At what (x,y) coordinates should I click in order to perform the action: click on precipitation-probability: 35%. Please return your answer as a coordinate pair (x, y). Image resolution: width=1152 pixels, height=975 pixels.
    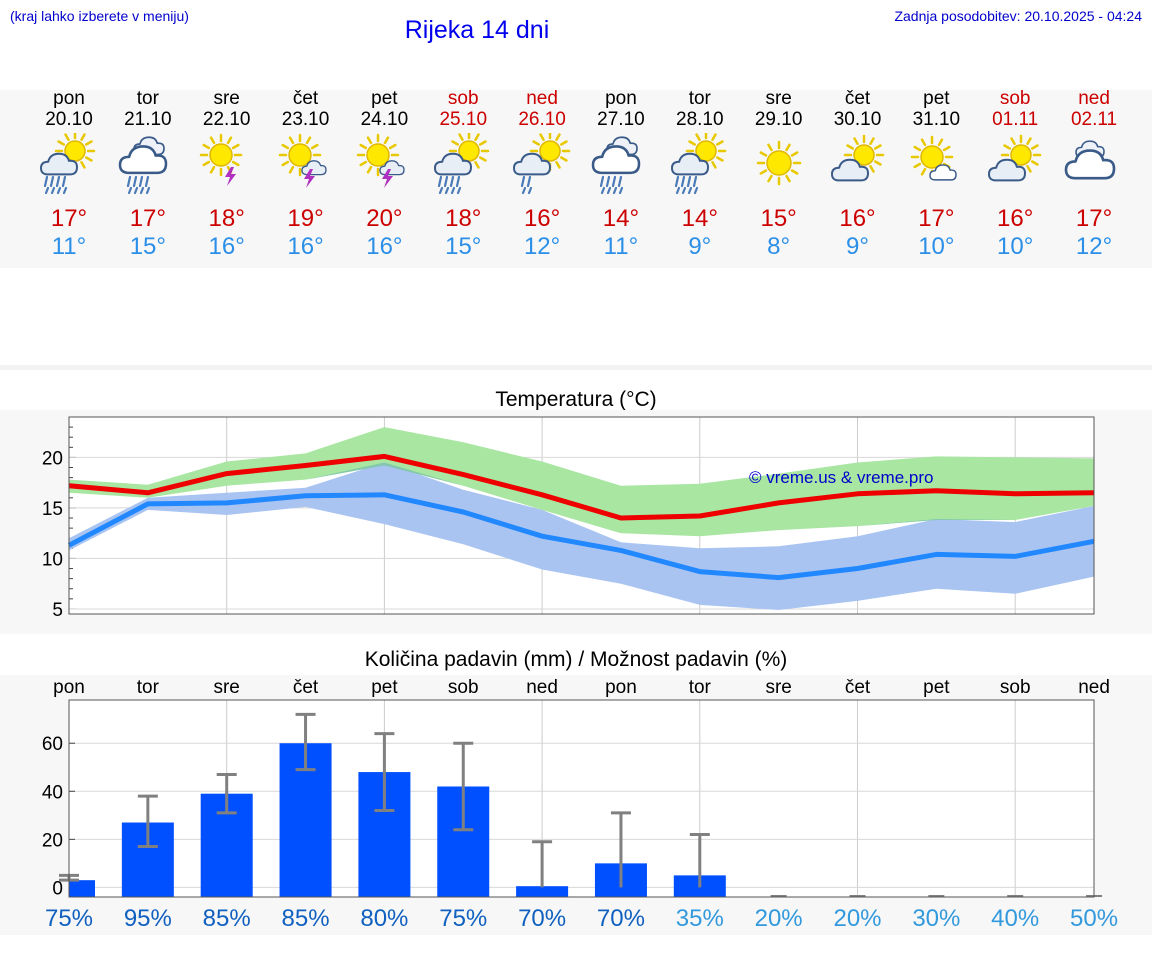
    Looking at the image, I should click on (699, 918).